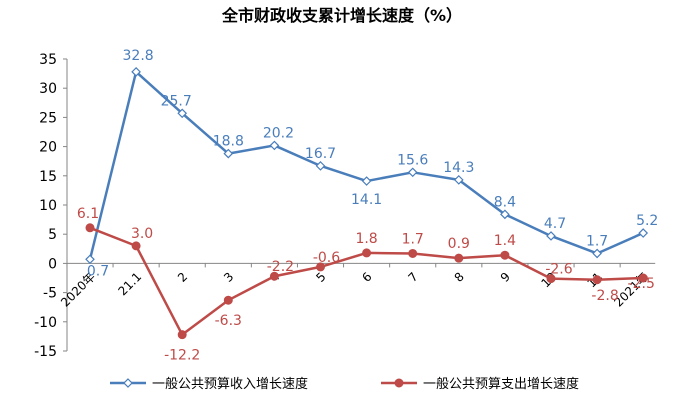 This screenshot has height=416, width=685. What do you see at coordinates (604, 296) in the screenshot?
I see `data-label: -2.8` at bounding box center [604, 296].